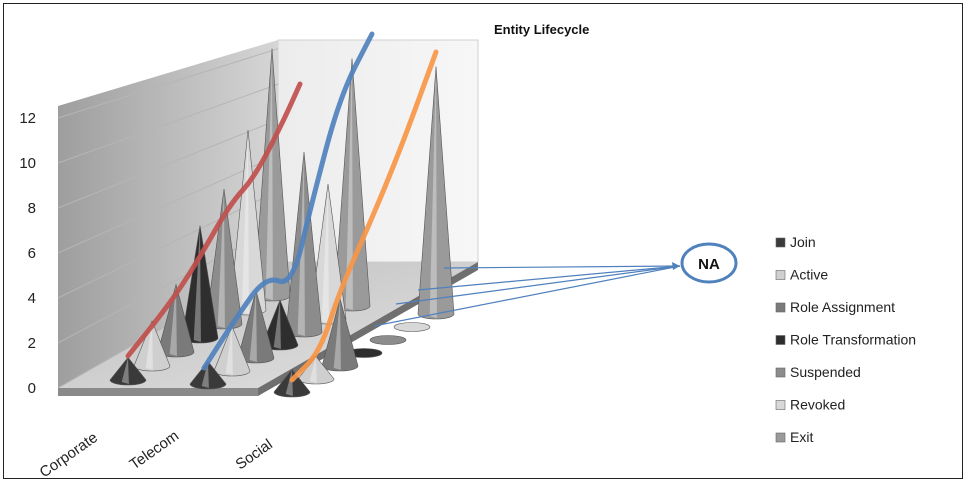 The image size is (968, 484). What do you see at coordinates (676, 266) in the screenshot?
I see `na-arrow-head` at bounding box center [676, 266].